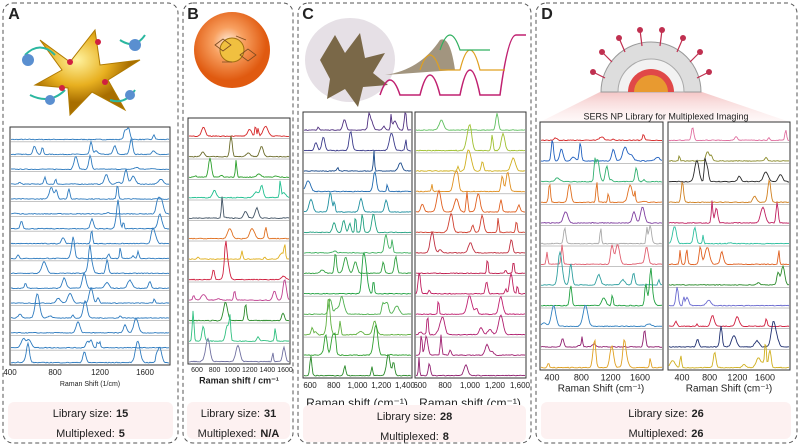 The width and height of the screenshot is (800, 447). Describe the element at coordinates (666, 116) in the screenshot. I see `panel-caption: SERS NP Library for Multiplexed Imaging` at that location.